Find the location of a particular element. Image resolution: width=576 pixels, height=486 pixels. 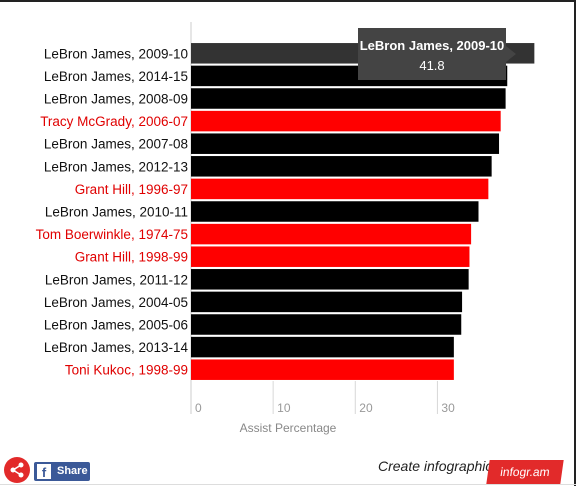

tooltip-arrow is located at coordinates (511, 54).